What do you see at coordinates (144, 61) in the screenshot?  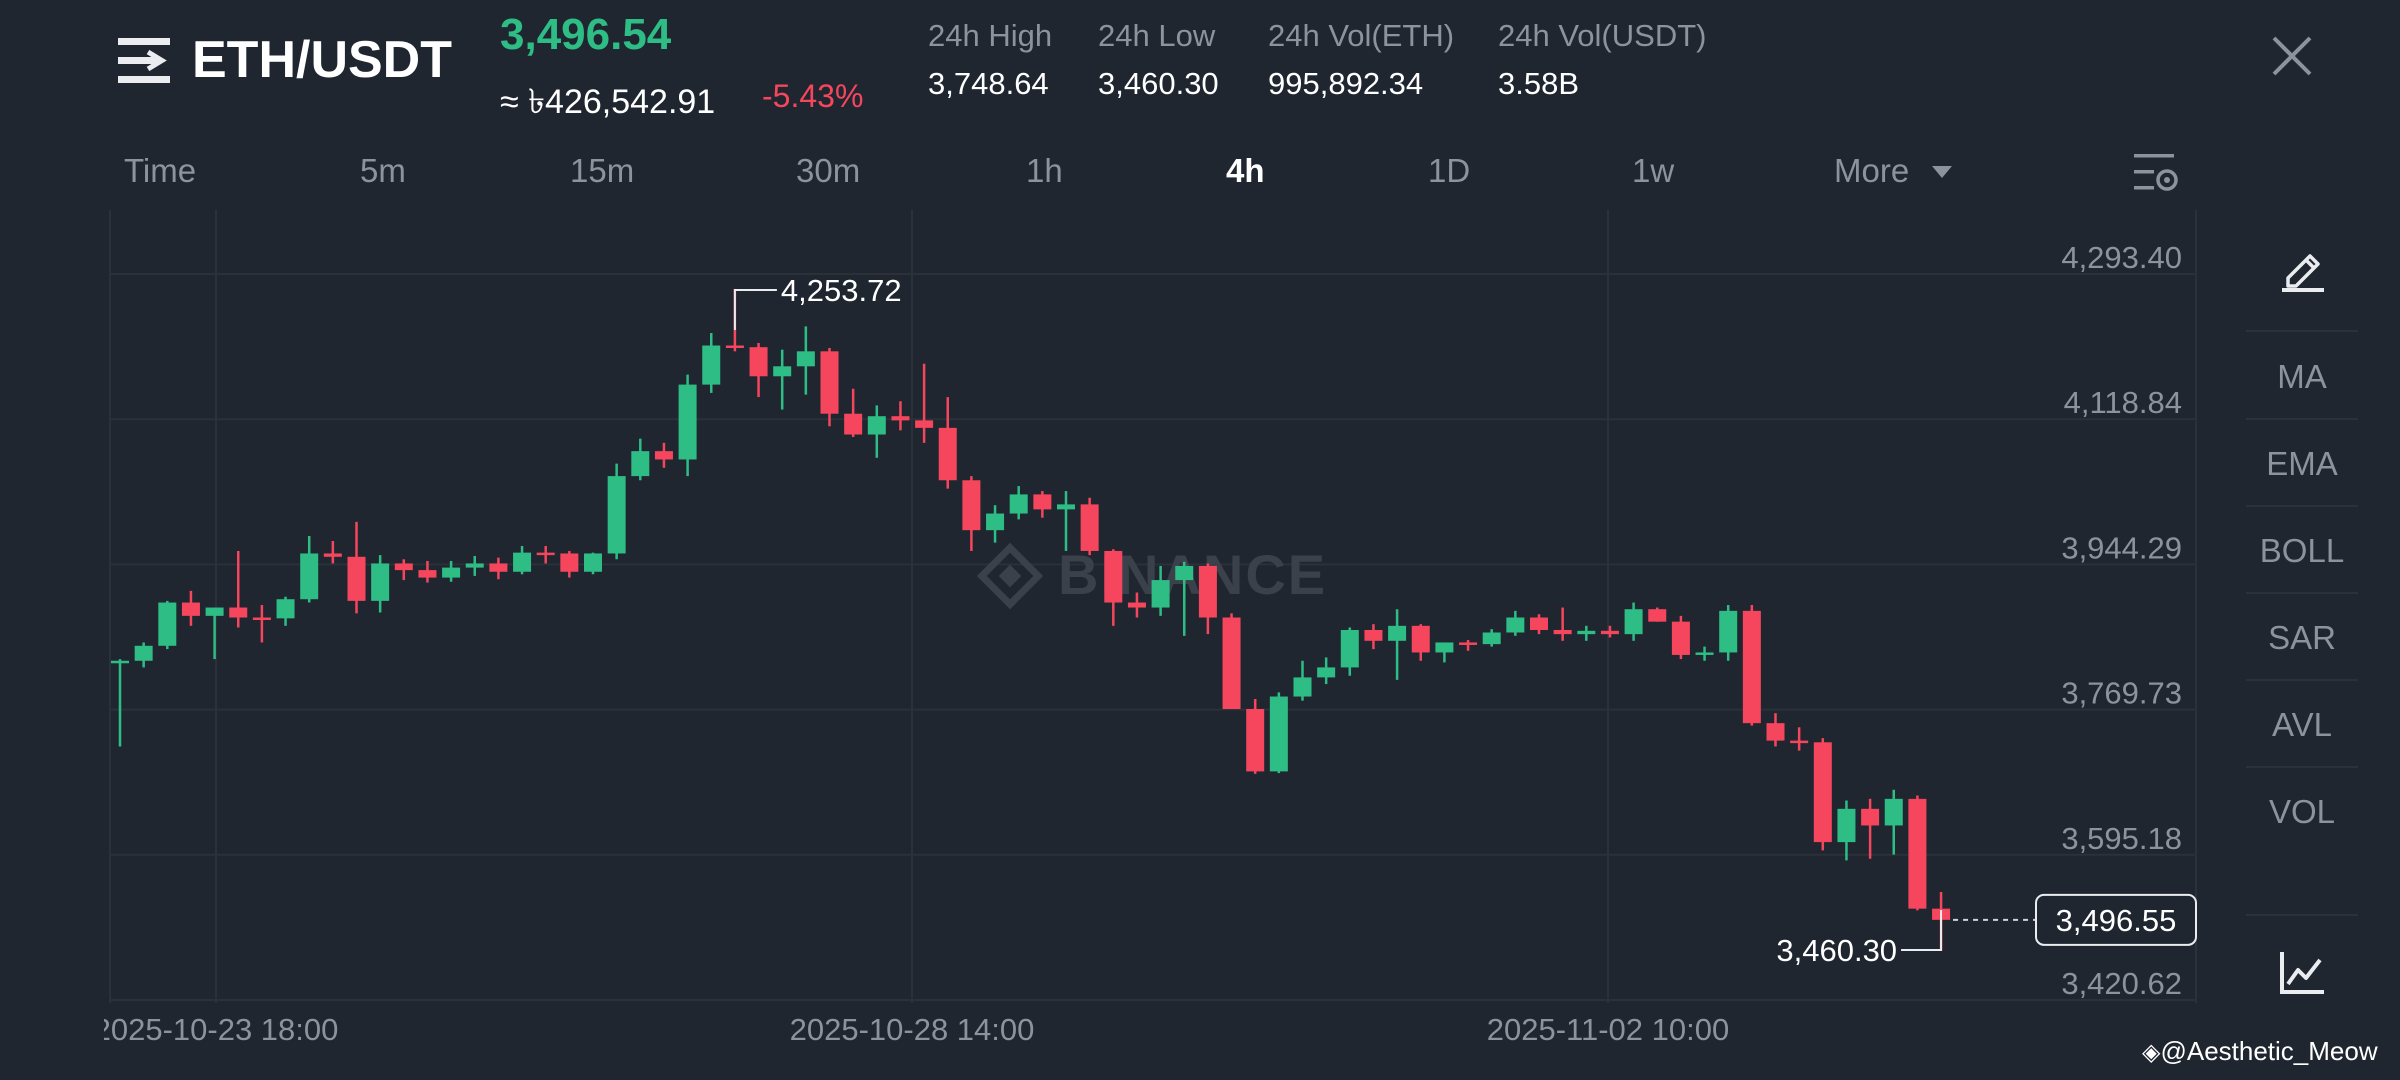 I see `menu-icon` at bounding box center [144, 61].